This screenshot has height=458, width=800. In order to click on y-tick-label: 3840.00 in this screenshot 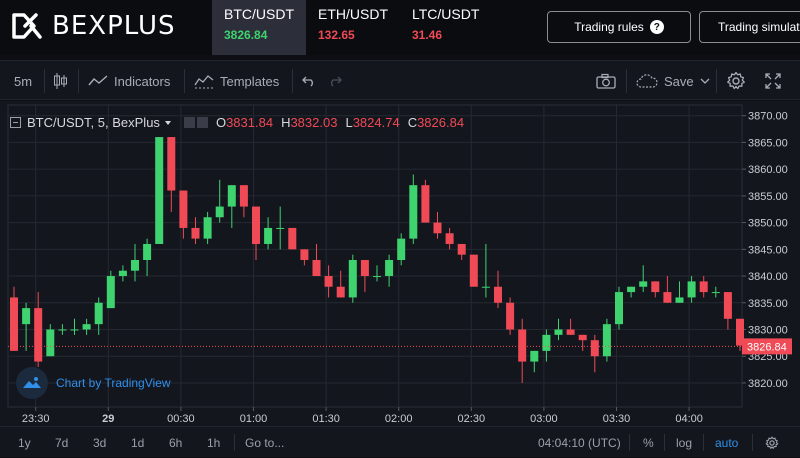, I will do `click(768, 277)`.